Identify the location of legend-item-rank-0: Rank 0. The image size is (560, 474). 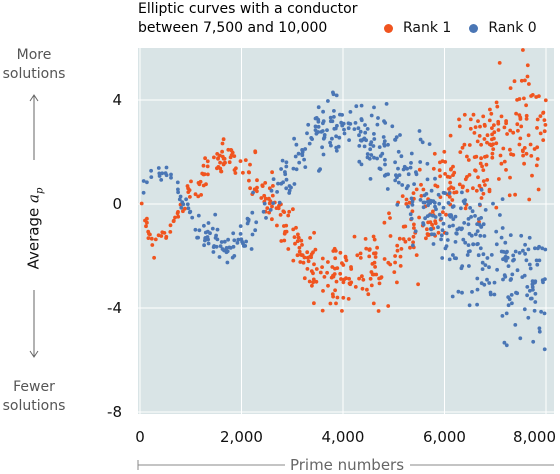
(503, 28).